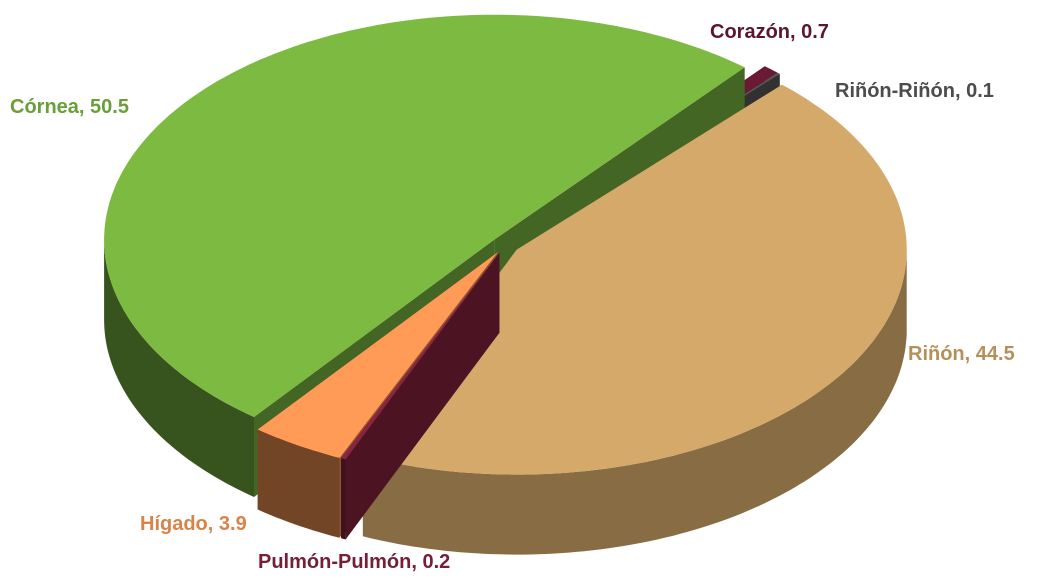 The height and width of the screenshot is (579, 1037). Describe the element at coordinates (334, 562) in the screenshot. I see `label-name: Pulmón-Pulmón` at that location.